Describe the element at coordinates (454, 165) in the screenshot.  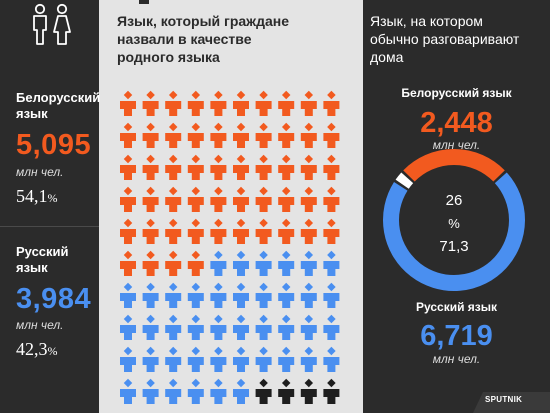
I see `donut-belarusian-slice` at that location.